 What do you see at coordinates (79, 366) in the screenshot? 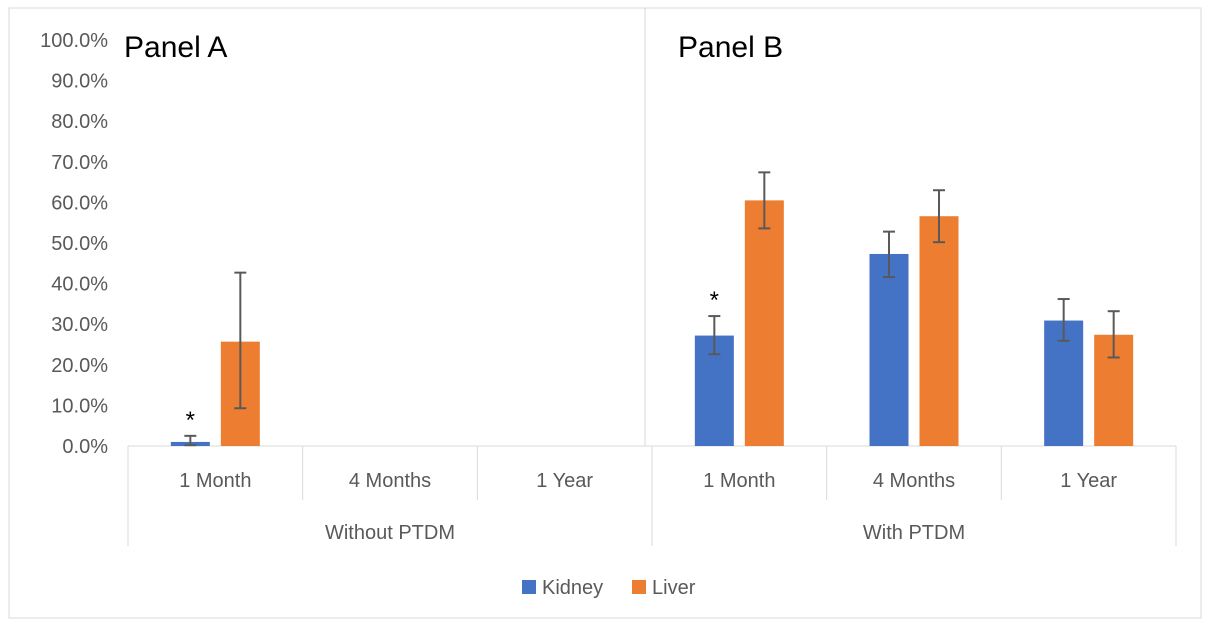
I see `y-tick-label: 20.0%` at bounding box center [79, 366].